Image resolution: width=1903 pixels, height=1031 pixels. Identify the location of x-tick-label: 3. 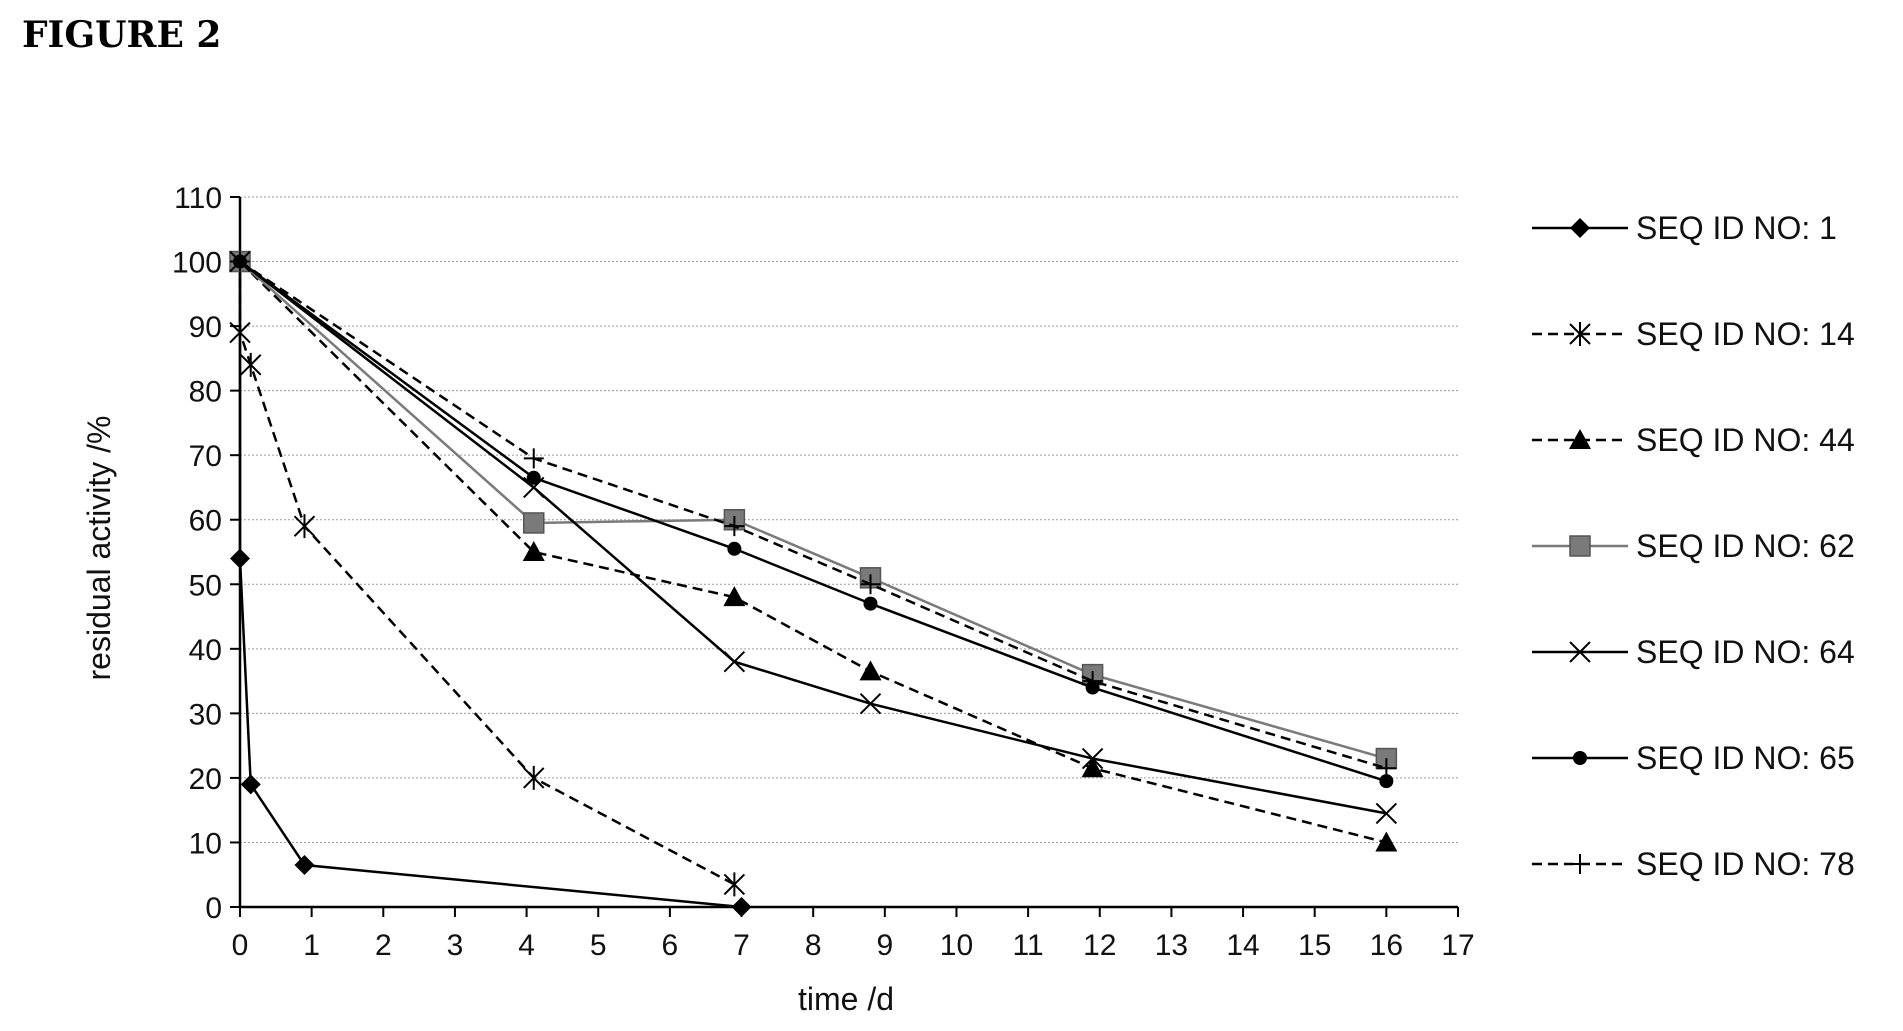
(455, 945).